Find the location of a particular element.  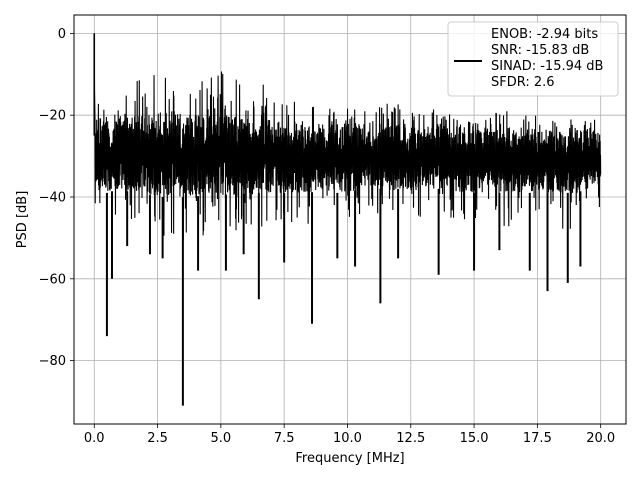

legend-sfdr-text: SFDR: 2.6 is located at coordinates (523, 82).